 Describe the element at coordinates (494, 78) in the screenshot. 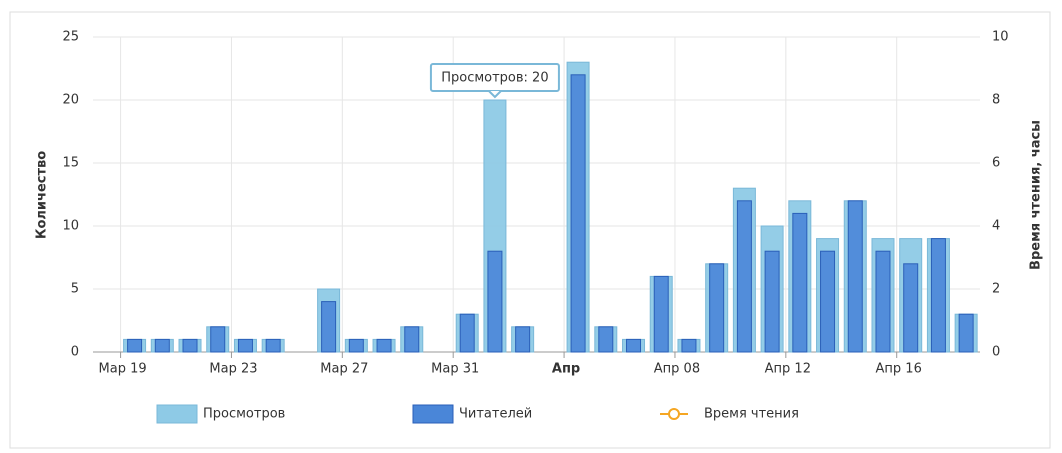

I see `tooltip-text: Просмотров: 20` at that location.